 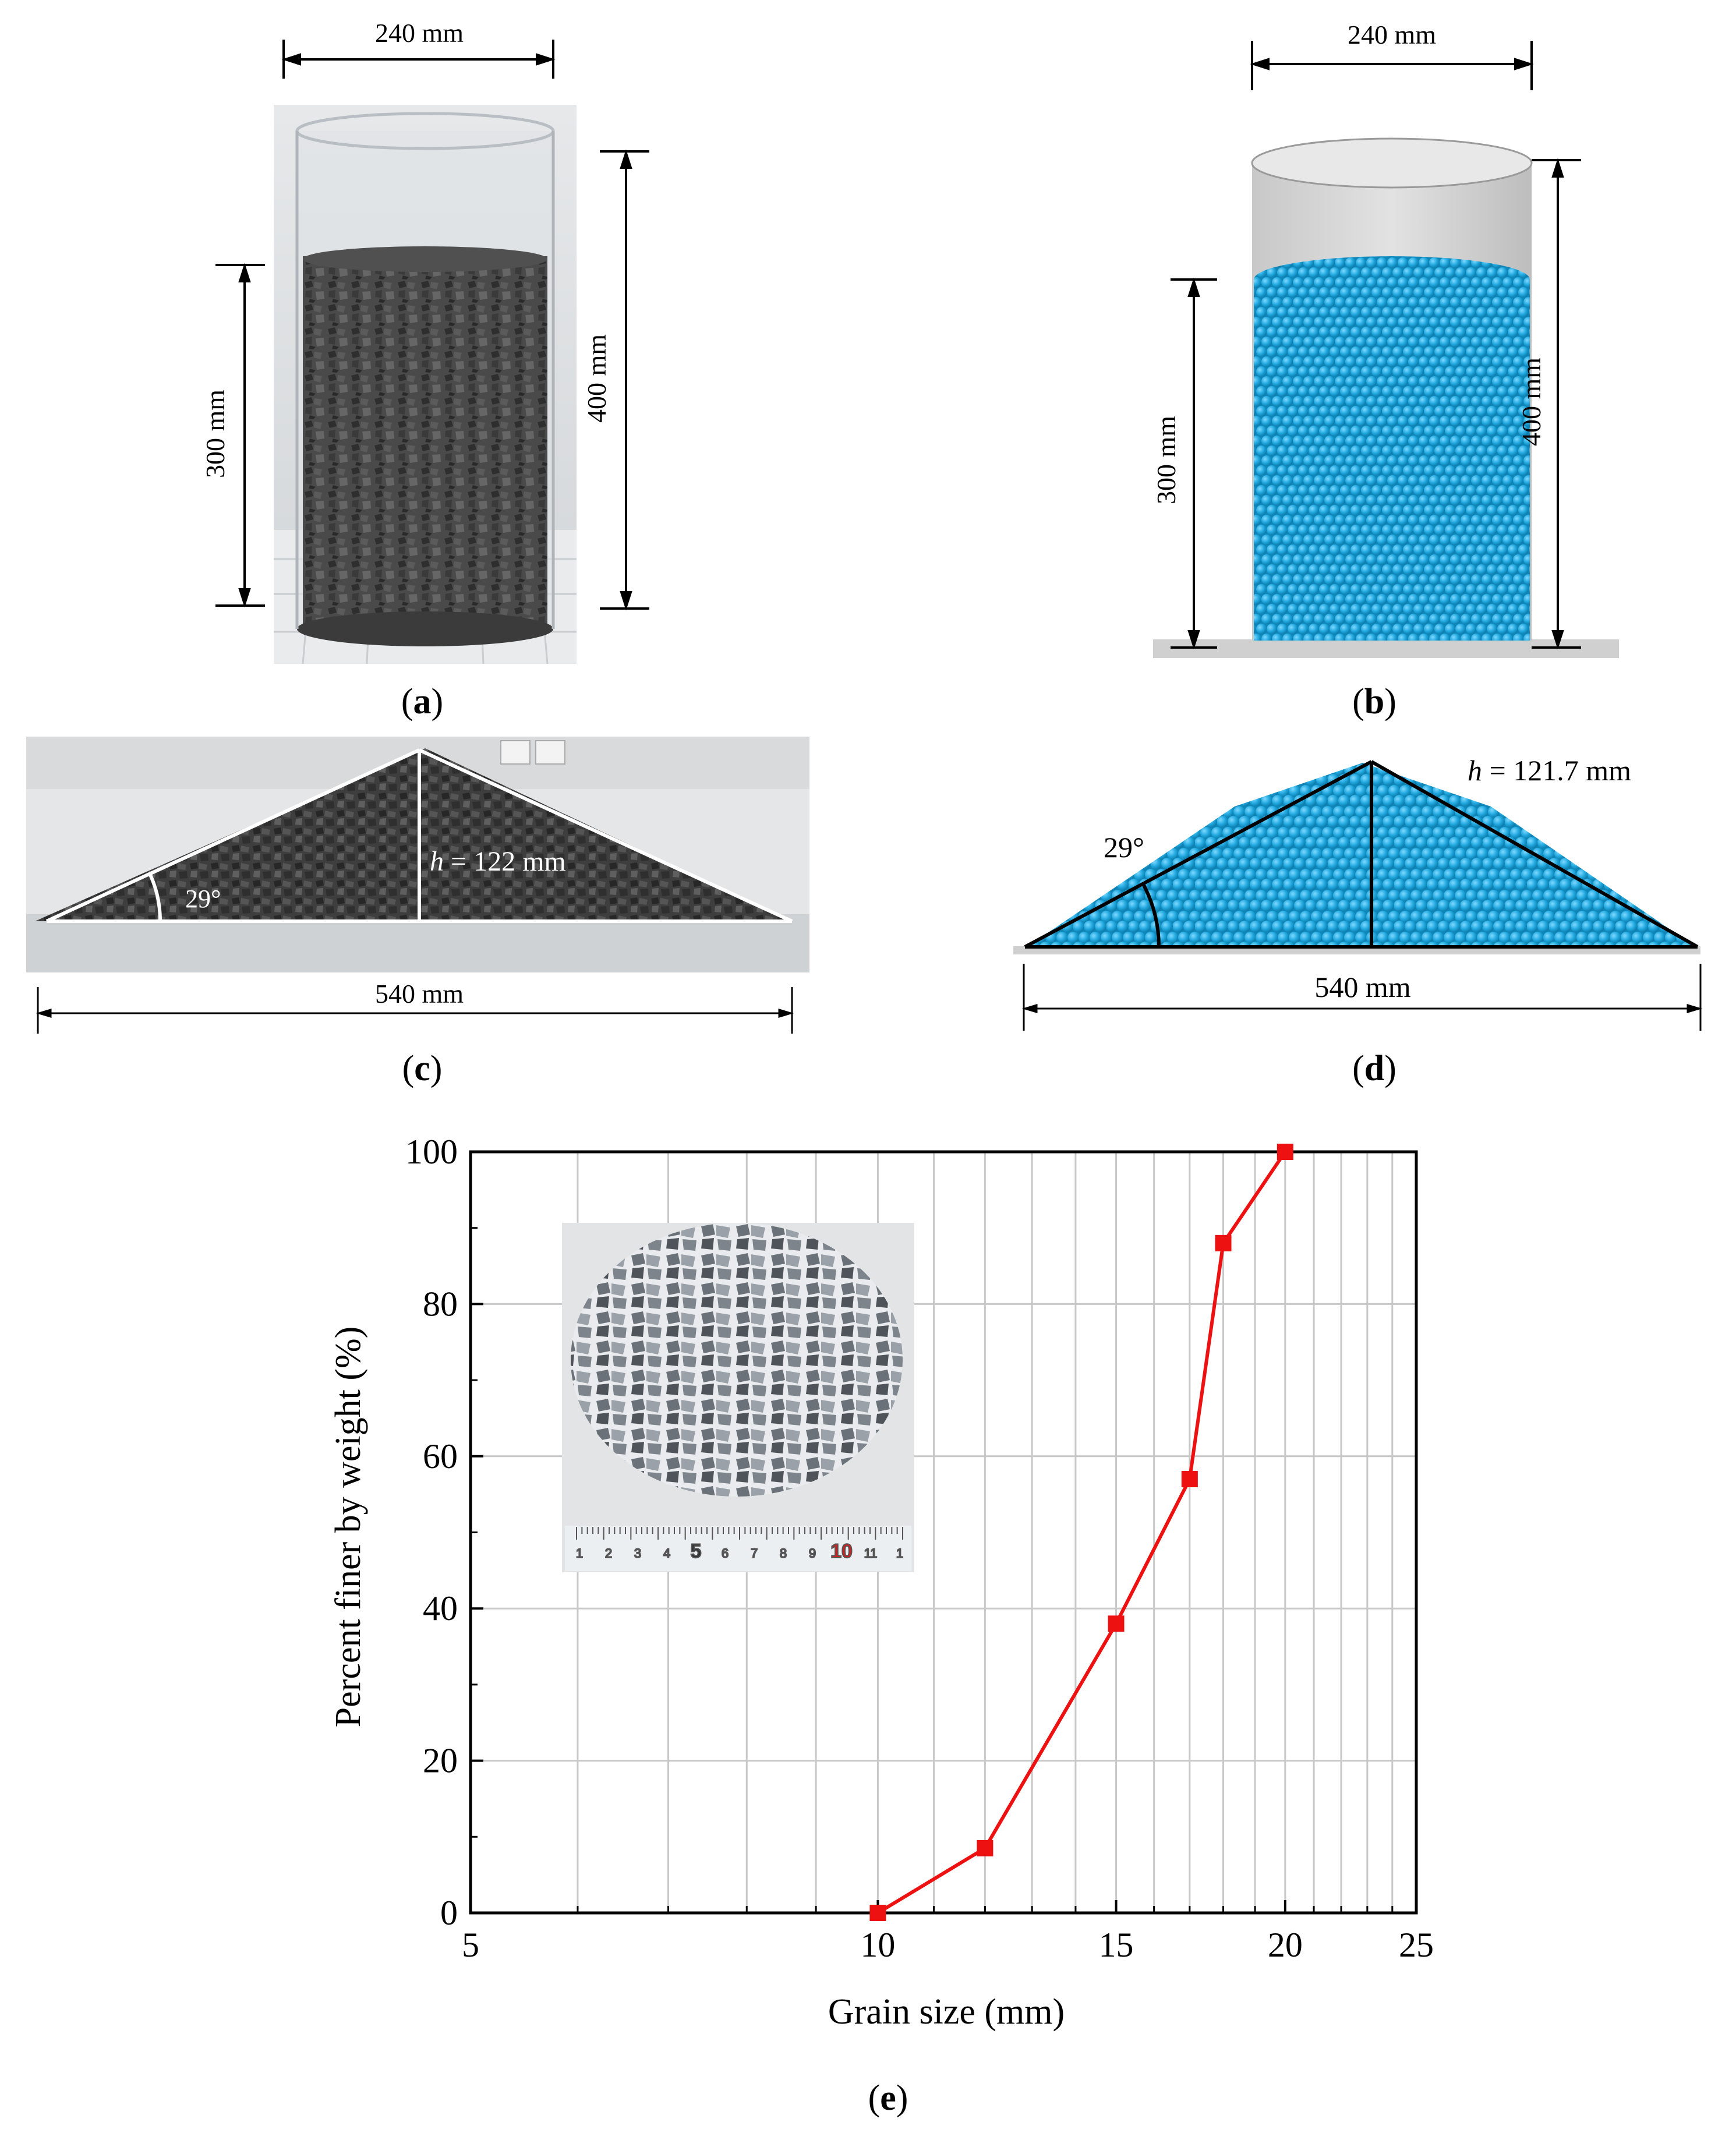 I want to click on caption-c: (c), so click(x=422, y=1068).